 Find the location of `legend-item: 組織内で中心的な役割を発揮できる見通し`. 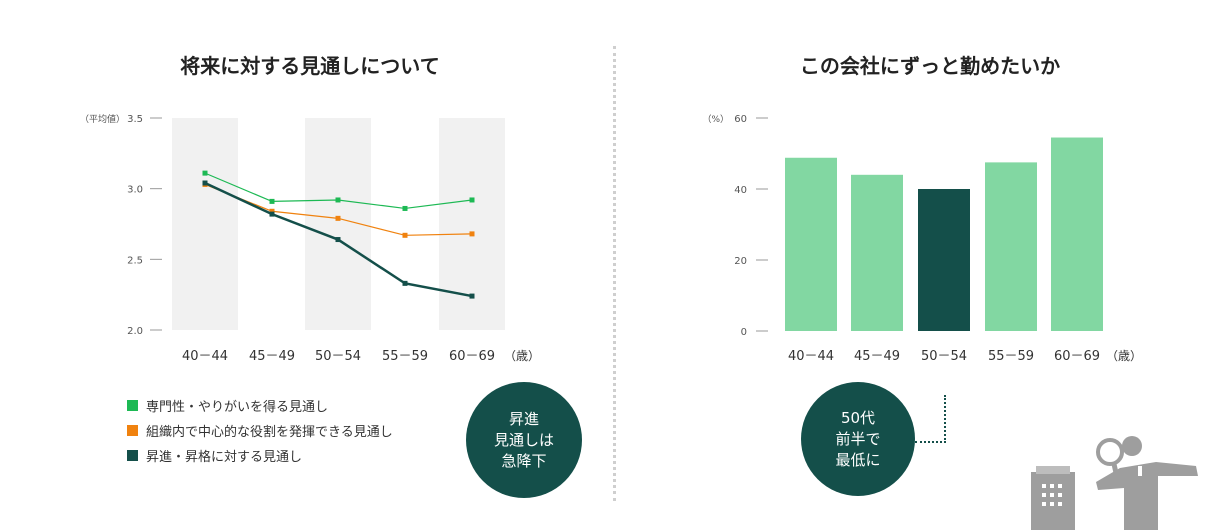

legend-item: 組織内で中心的な役割を発揮できる見通し is located at coordinates (260, 431).